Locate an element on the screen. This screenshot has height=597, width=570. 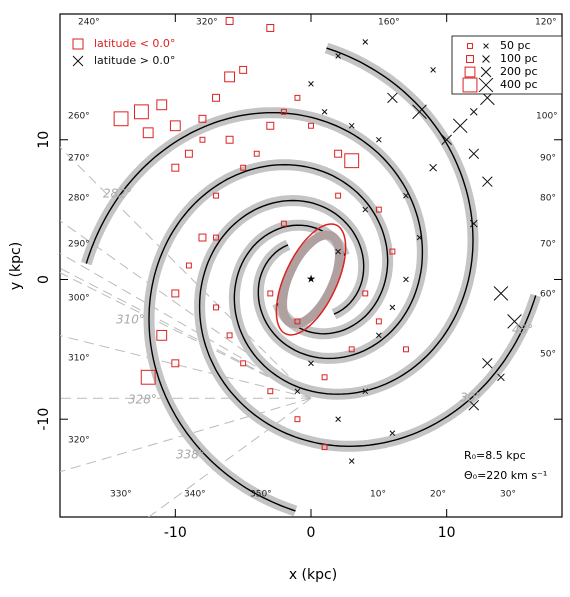
longitude-label: 100° is located at coordinates (547, 117).